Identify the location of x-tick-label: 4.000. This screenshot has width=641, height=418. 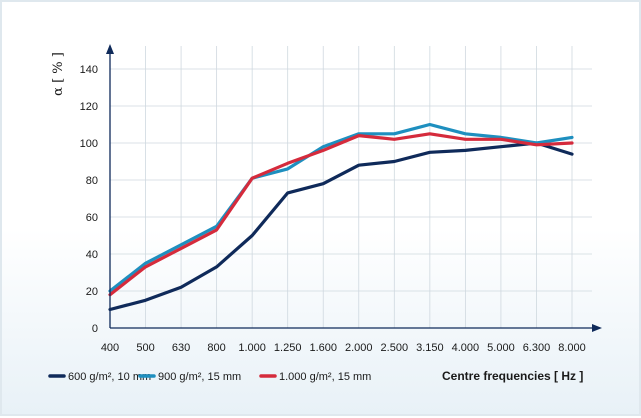
(466, 348).